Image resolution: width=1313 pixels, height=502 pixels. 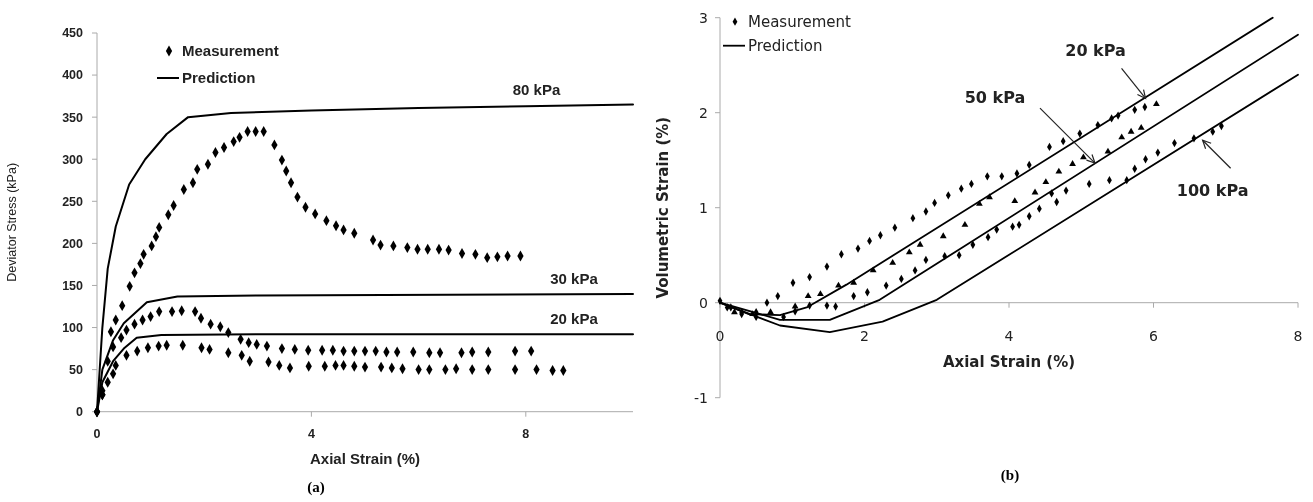 What do you see at coordinates (73, 243) in the screenshot?
I see `y-tick-label: 200` at bounding box center [73, 243].